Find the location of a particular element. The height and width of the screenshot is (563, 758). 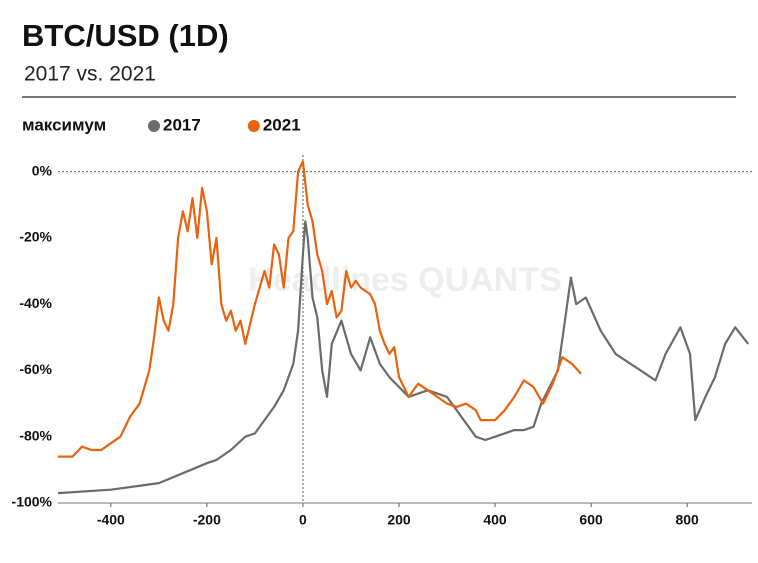

y-tick-label: -100% is located at coordinates (32, 502).